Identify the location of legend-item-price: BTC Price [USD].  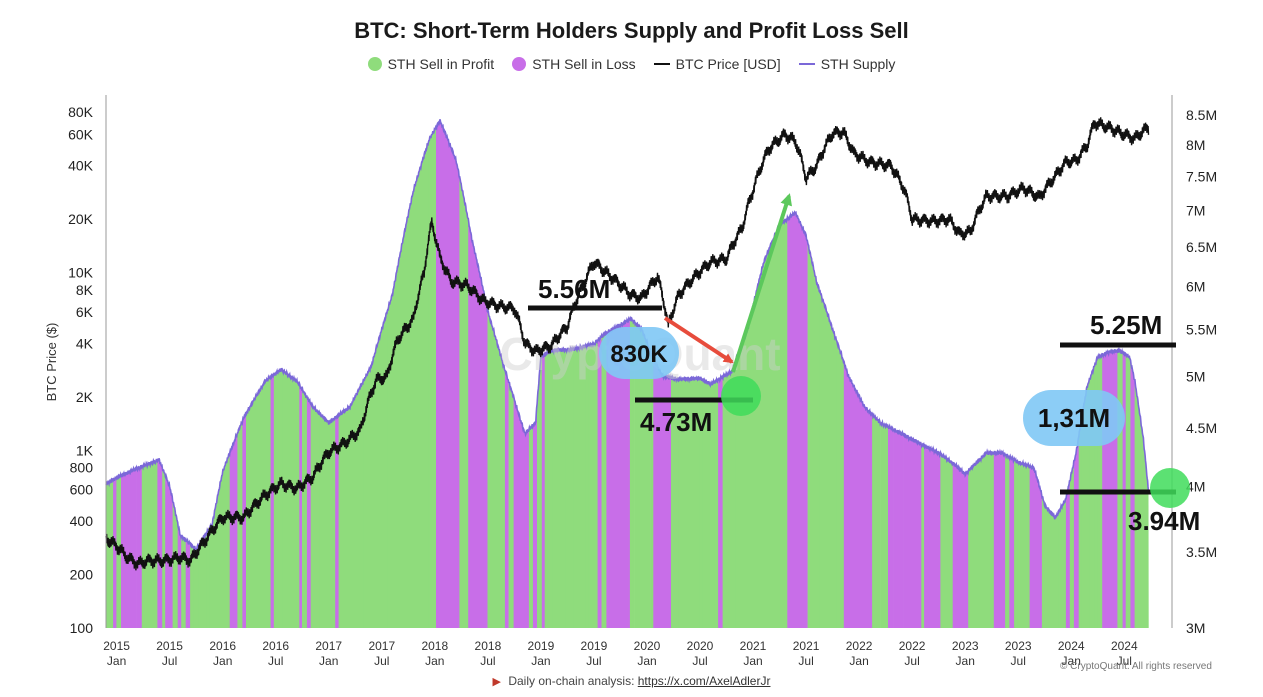
(717, 64).